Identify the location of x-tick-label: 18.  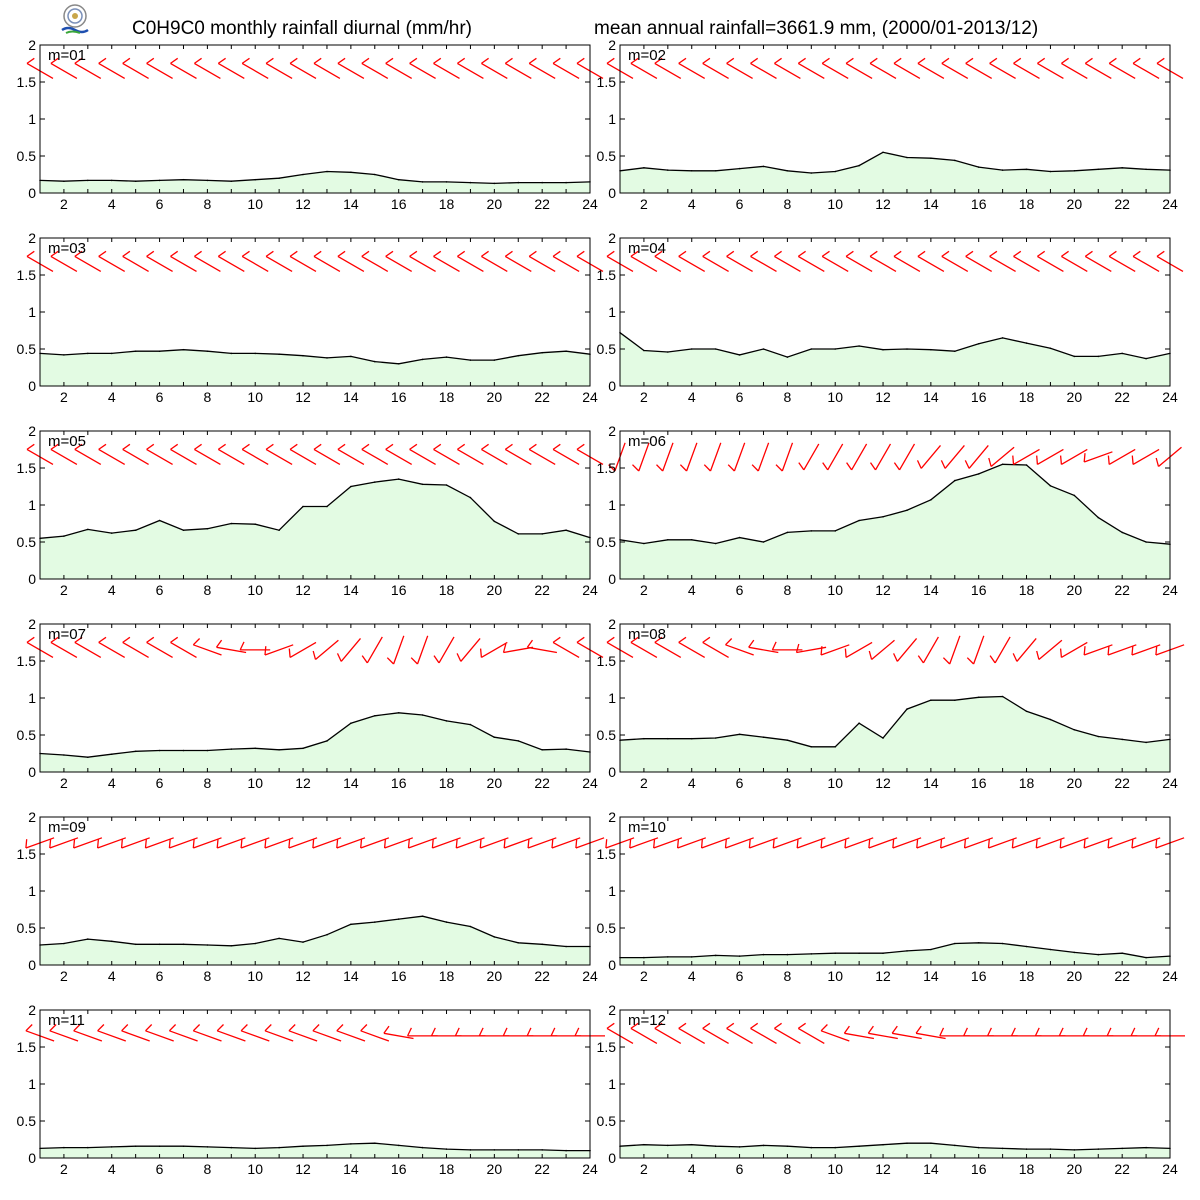
(447, 397).